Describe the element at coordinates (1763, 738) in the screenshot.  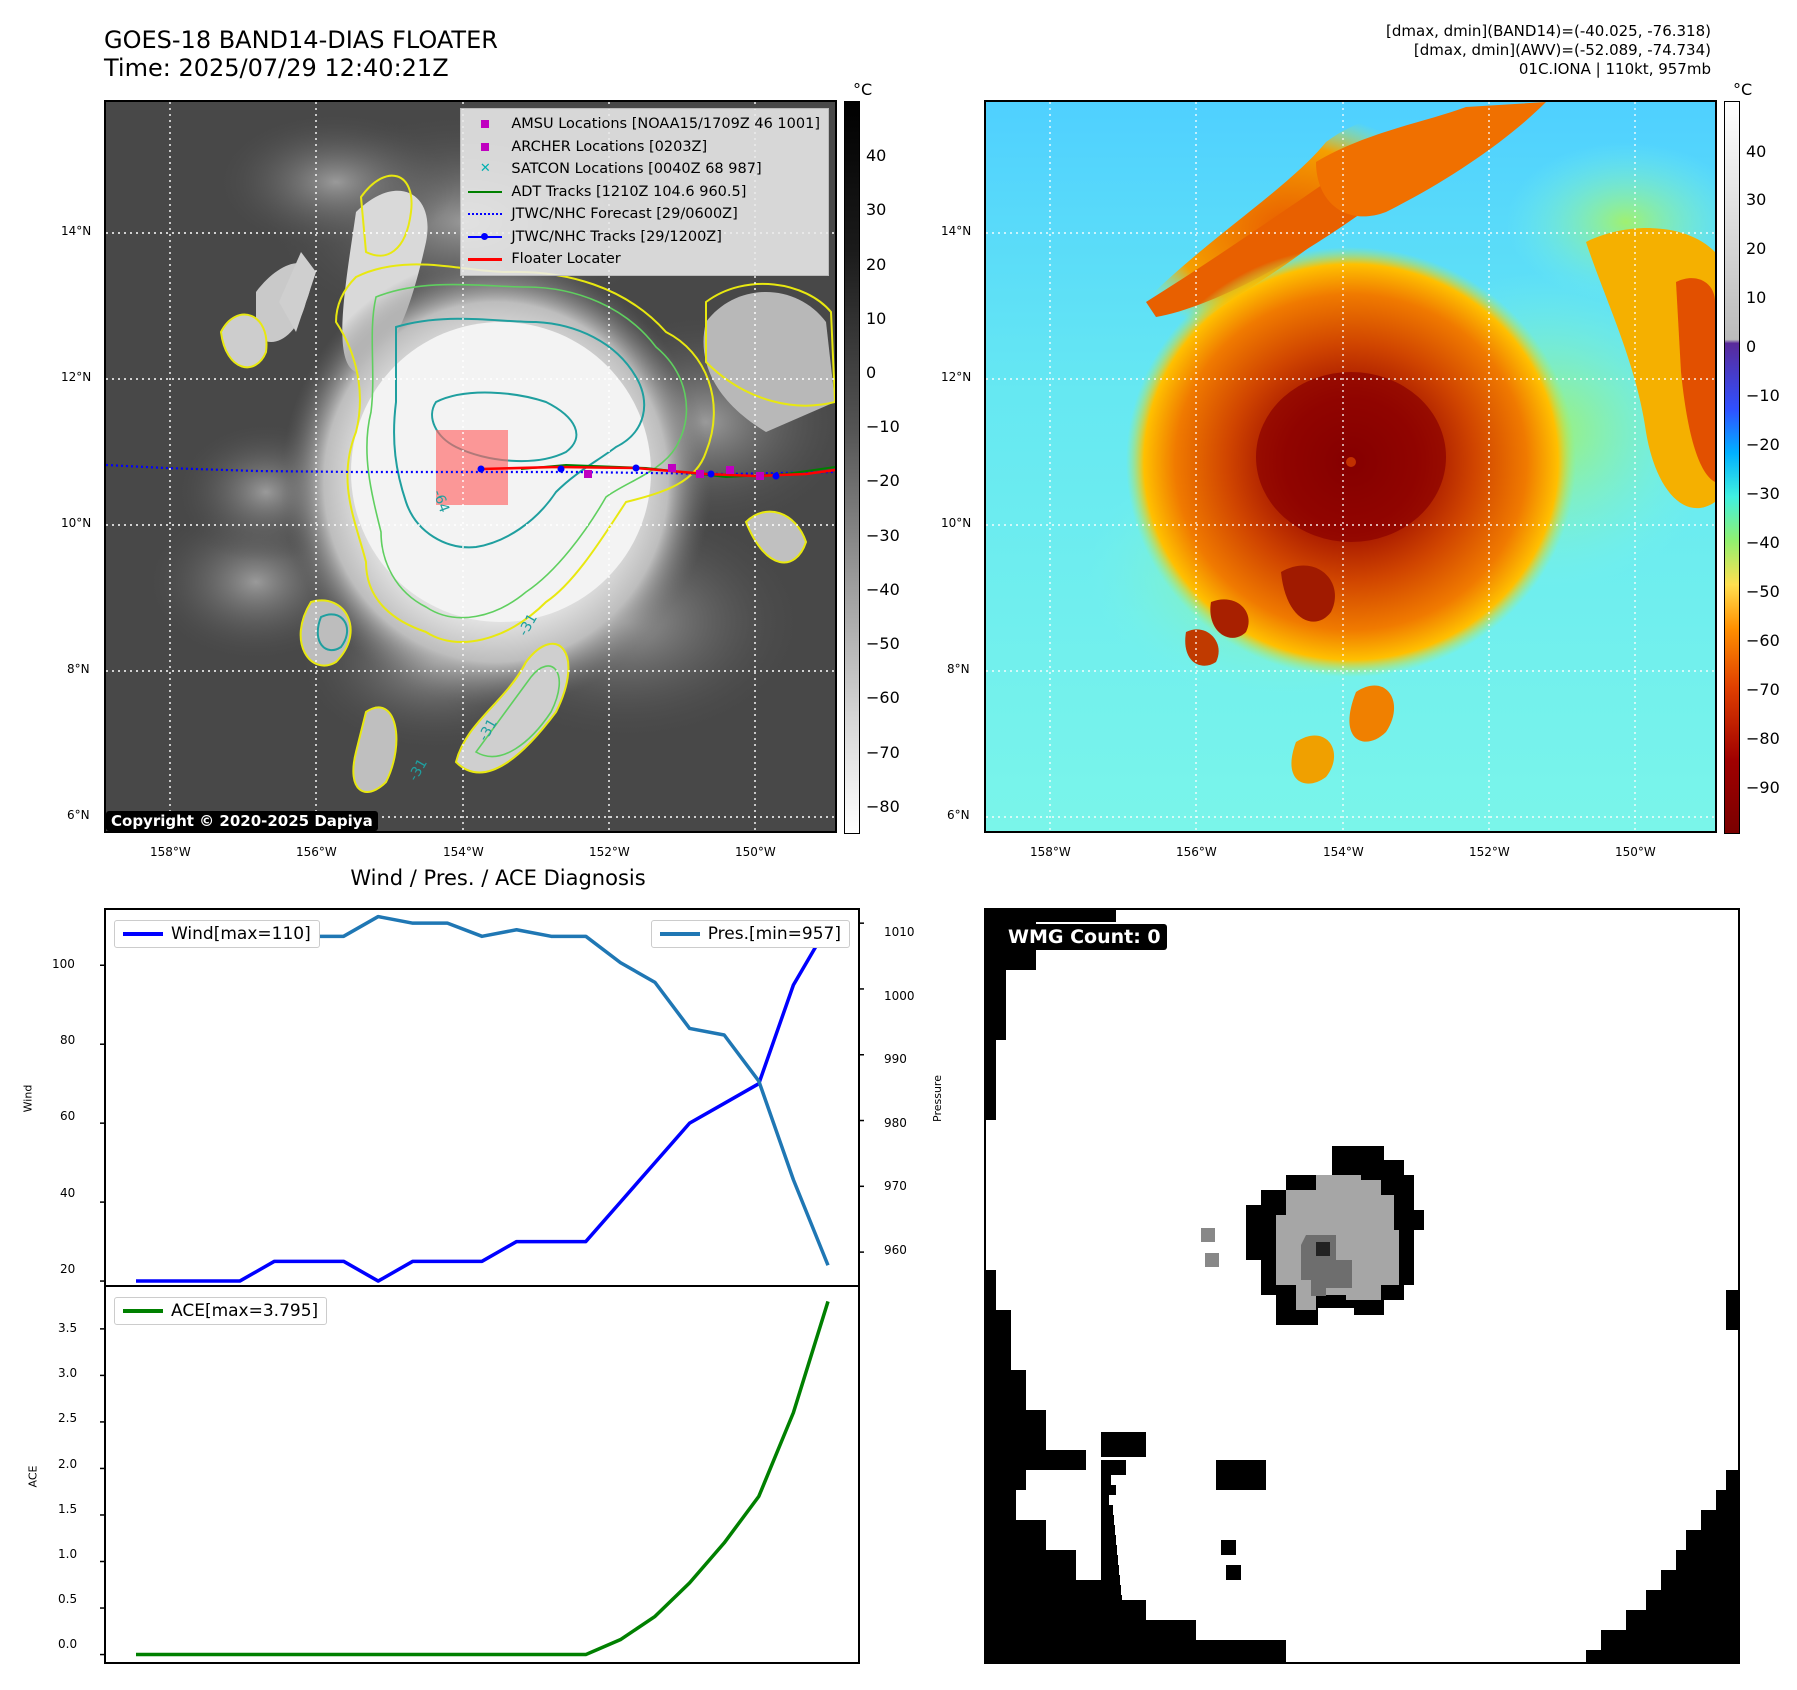
I see `color-cb-tick: −80` at that location.